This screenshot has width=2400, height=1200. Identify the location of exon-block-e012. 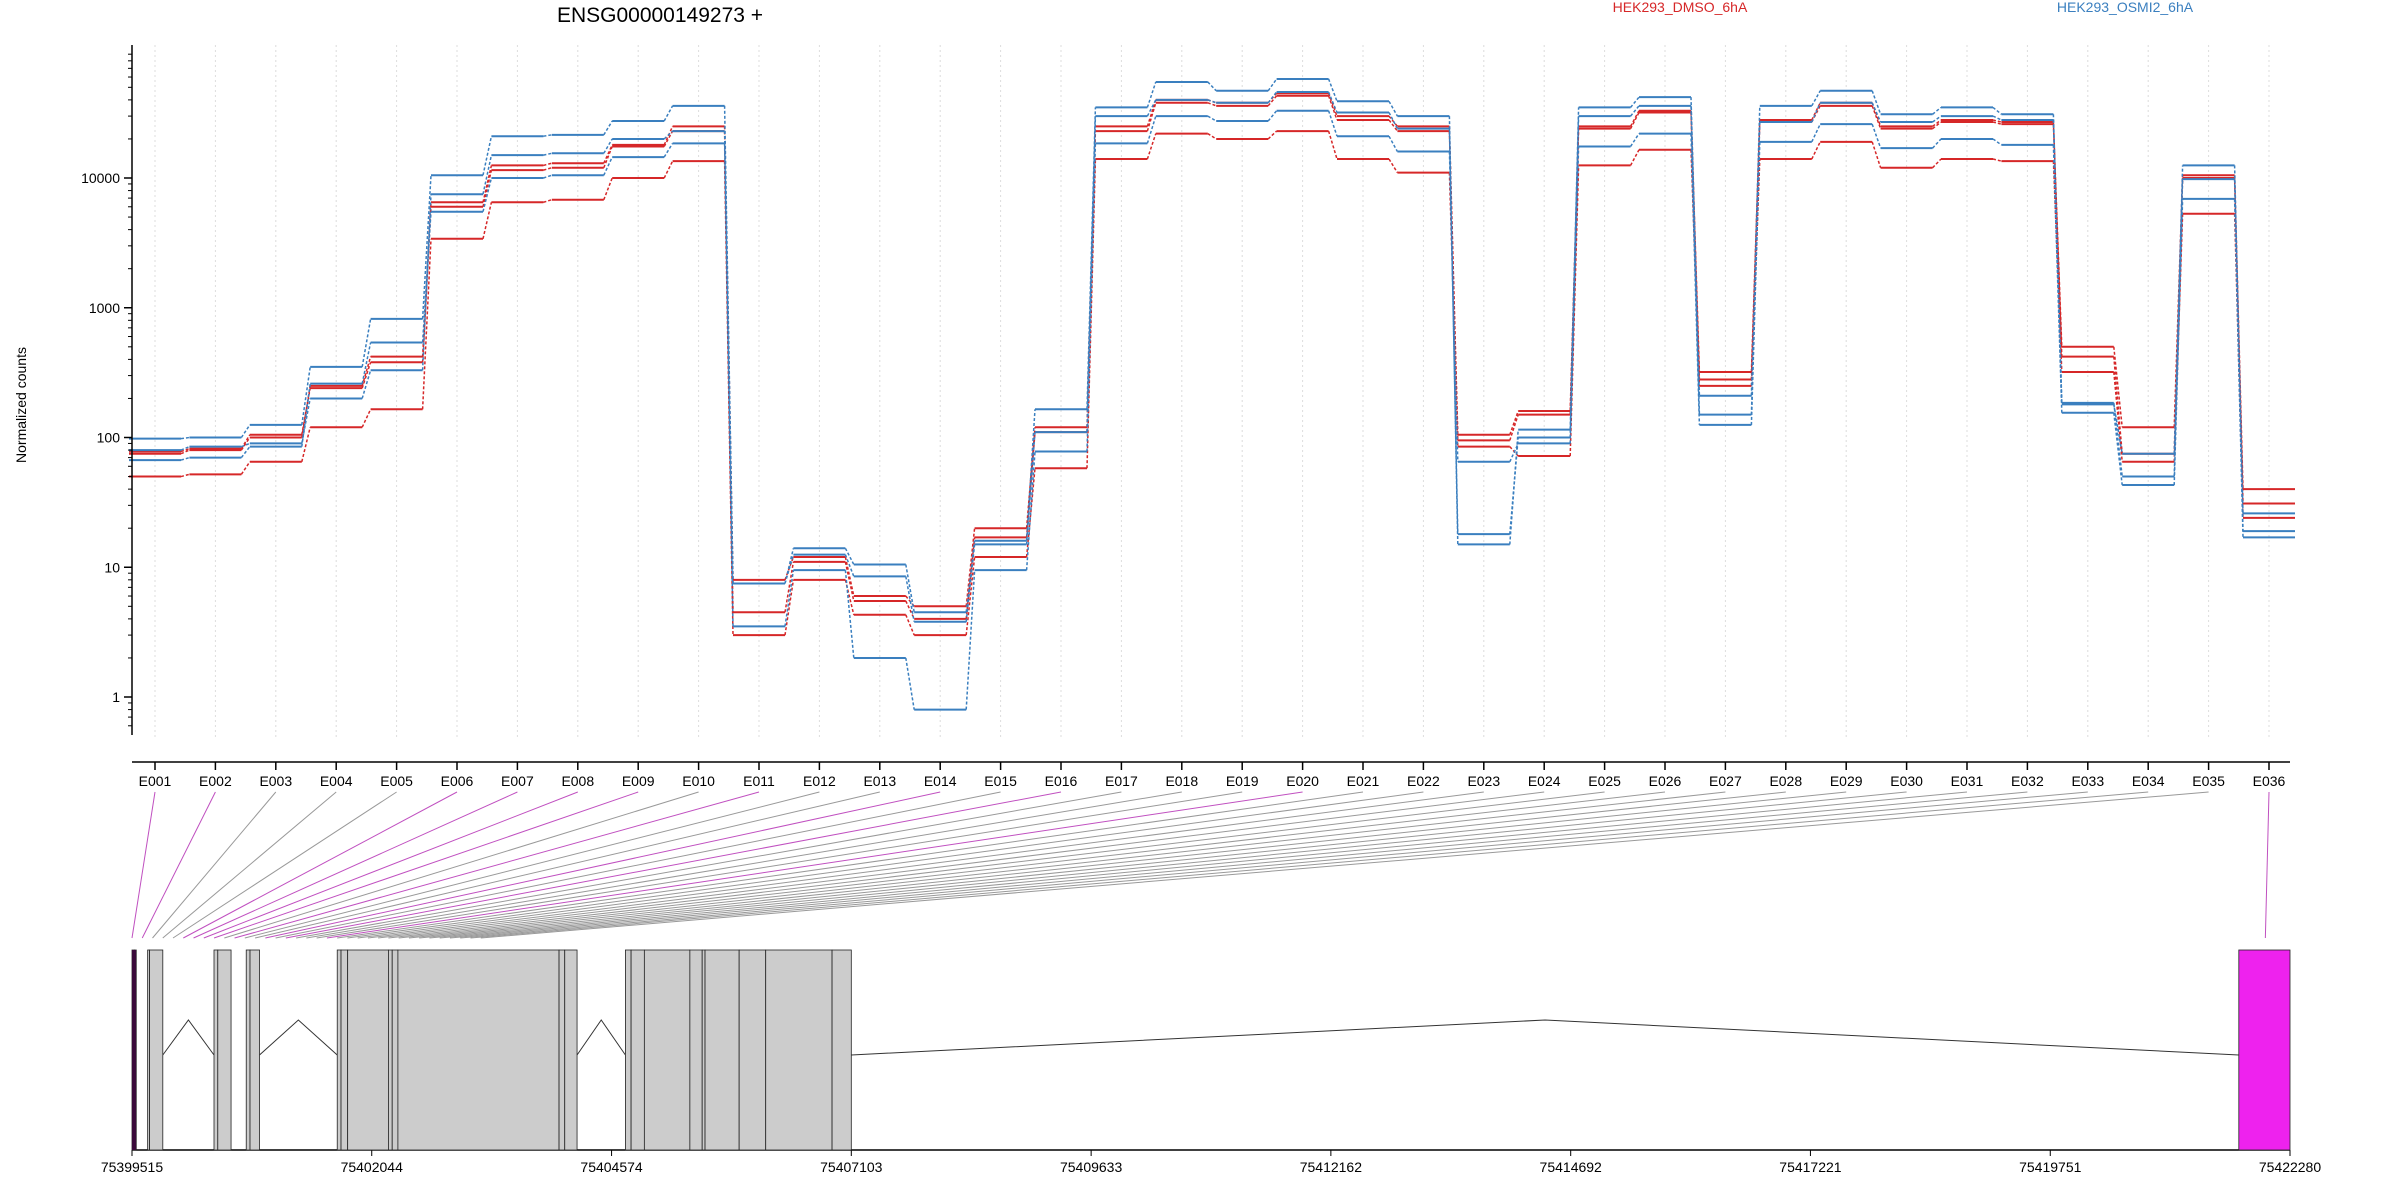
(339, 1050).